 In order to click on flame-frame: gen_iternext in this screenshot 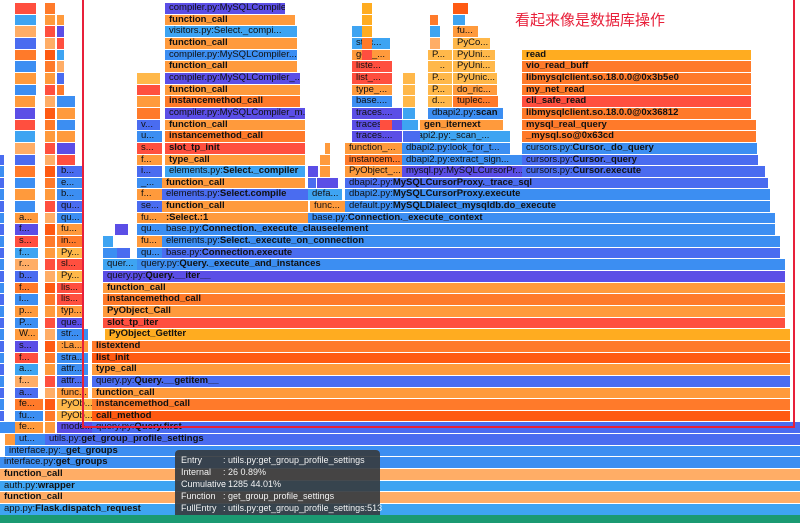, I will do `click(461, 125)`.